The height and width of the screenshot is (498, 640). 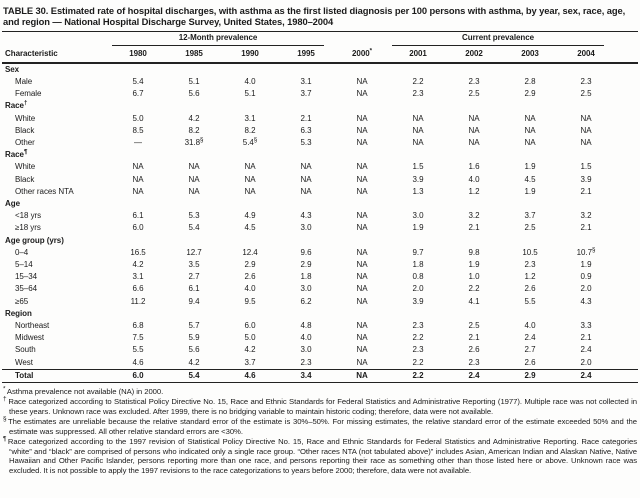 I want to click on section-row: Age, so click(x=320, y=204).